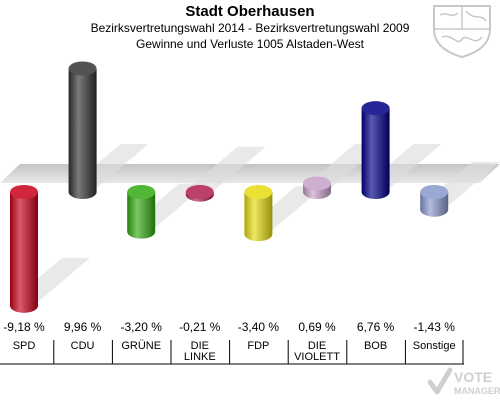  I want to click on category-label: SPD, so click(24, 346).